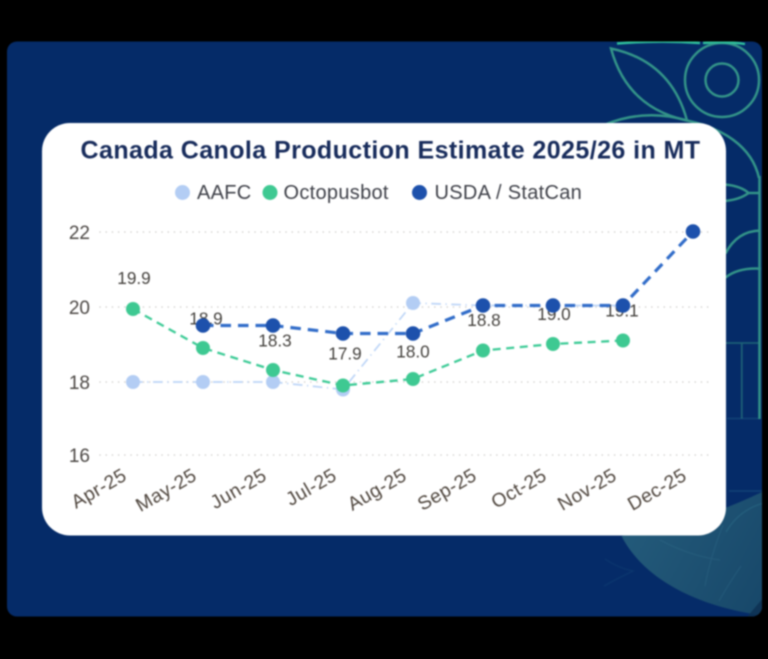 This screenshot has width=768, height=659. What do you see at coordinates (553, 314) in the screenshot?
I see `svg-text: 19.0` at bounding box center [553, 314].